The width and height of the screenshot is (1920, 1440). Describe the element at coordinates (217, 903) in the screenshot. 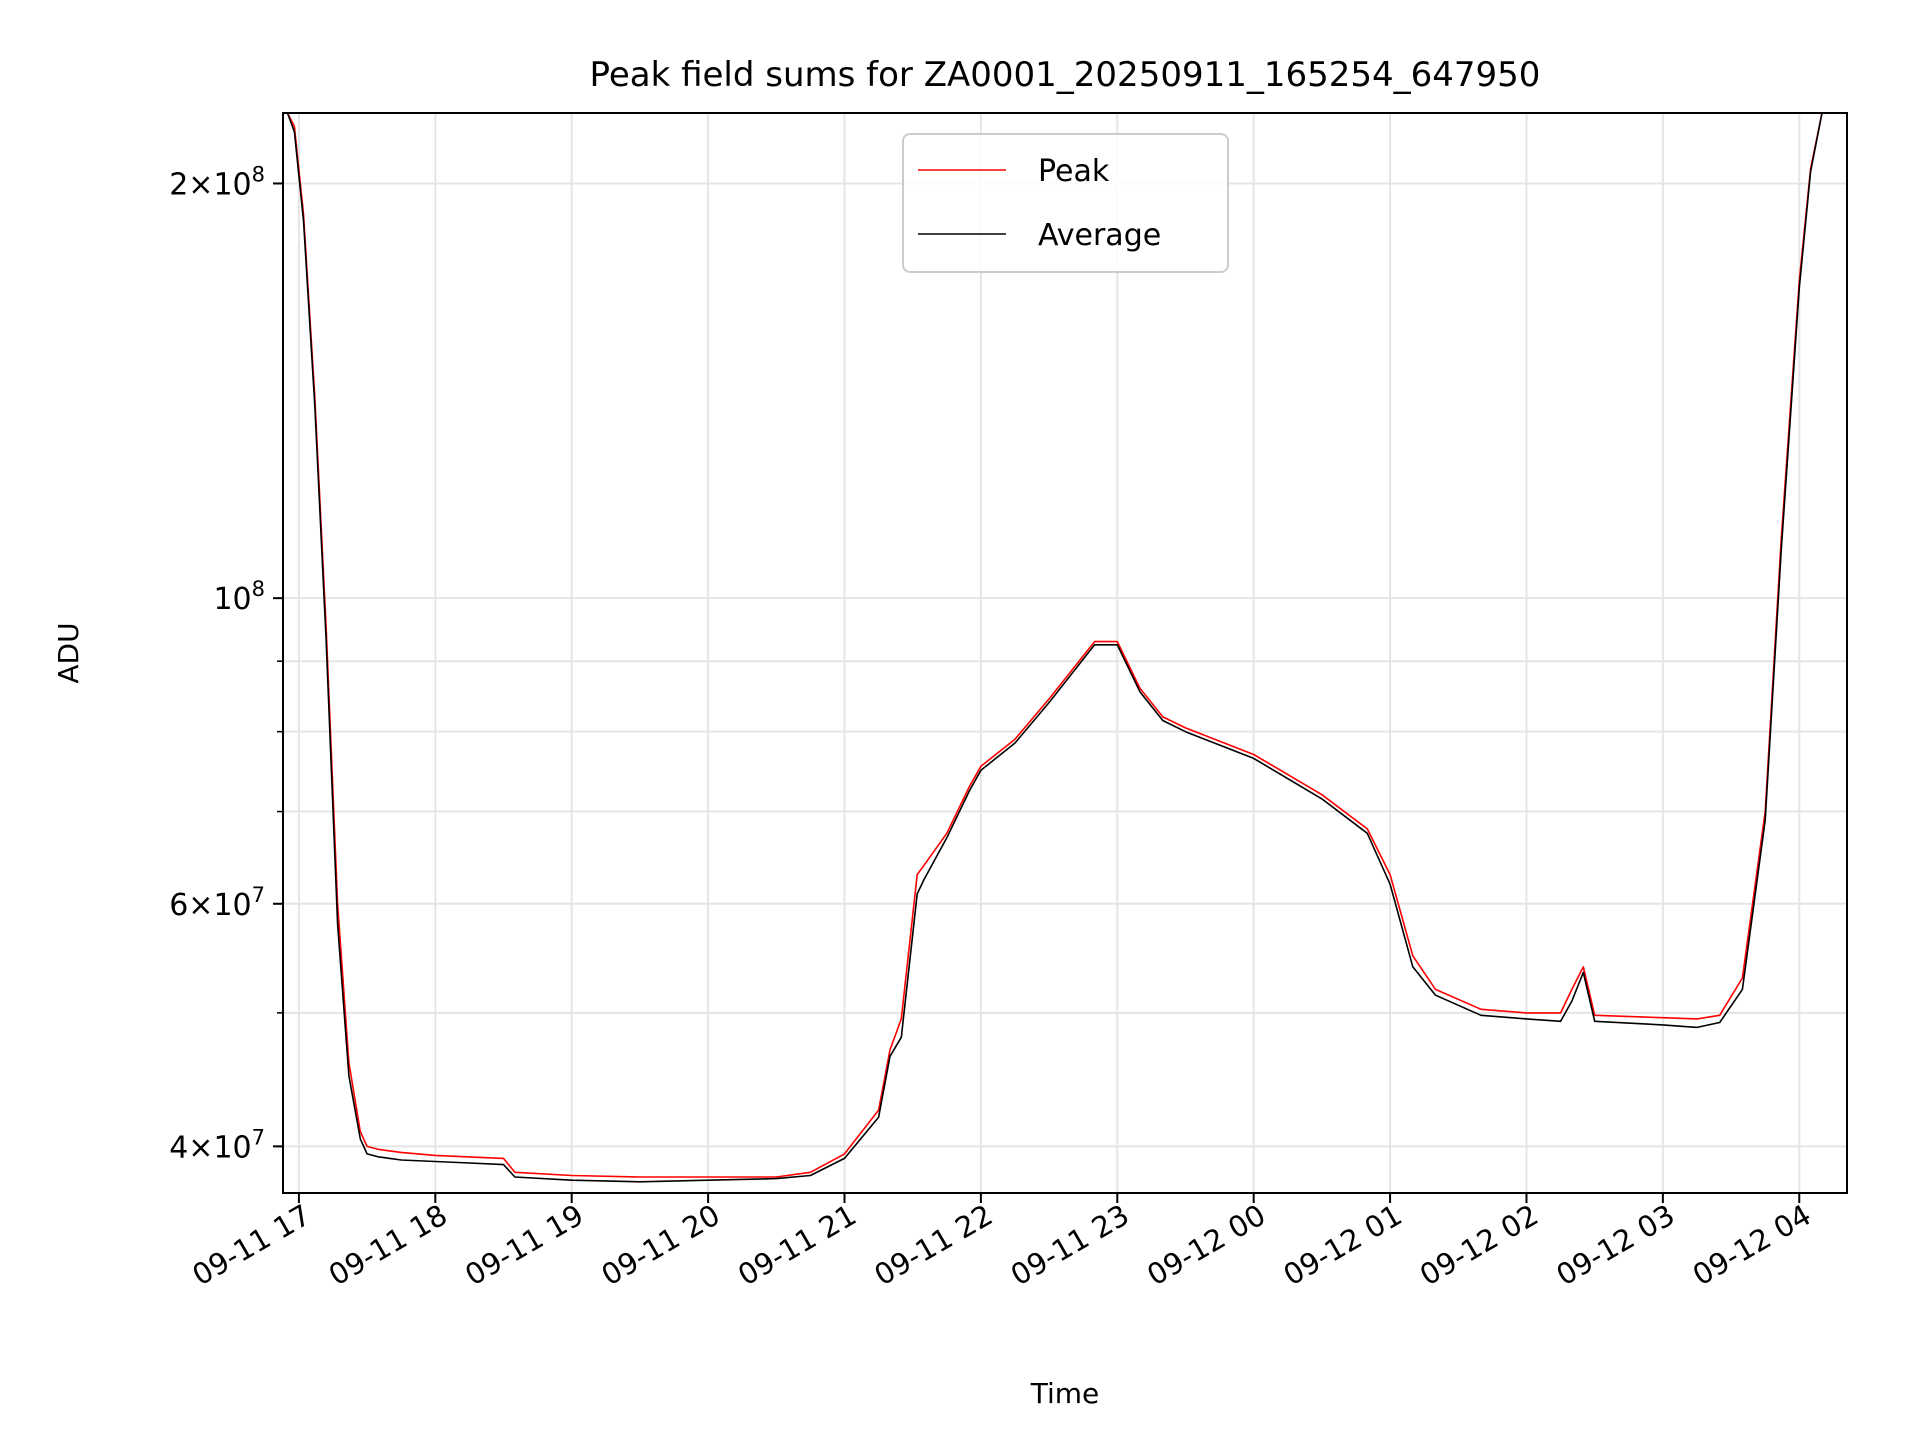

I see `y-tick-label: 6×107` at that location.